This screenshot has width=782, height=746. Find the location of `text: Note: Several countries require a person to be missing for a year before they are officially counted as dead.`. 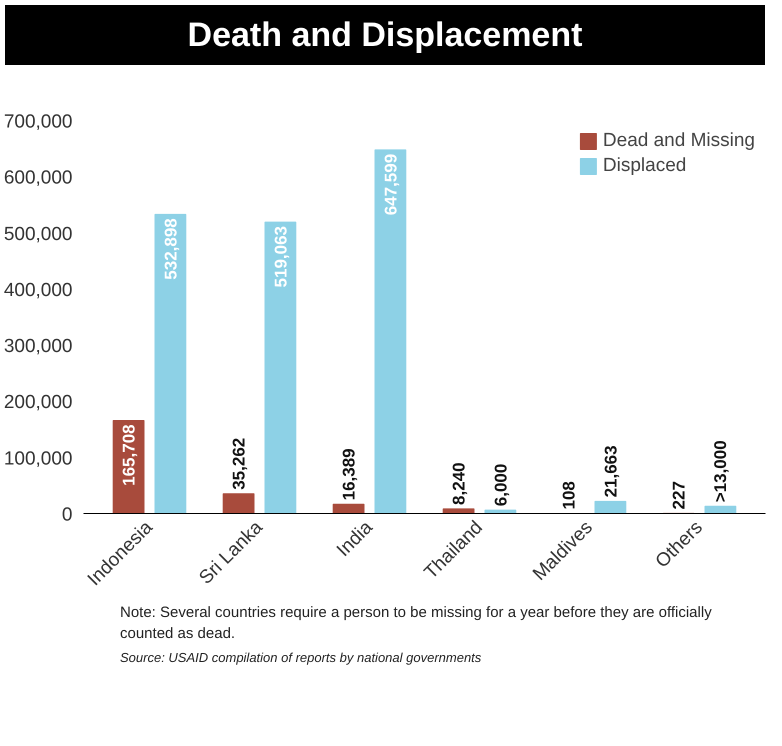

text: Note: Several countries require a person to be missing for a year before they are officially counted as dead. is located at coordinates (416, 623).